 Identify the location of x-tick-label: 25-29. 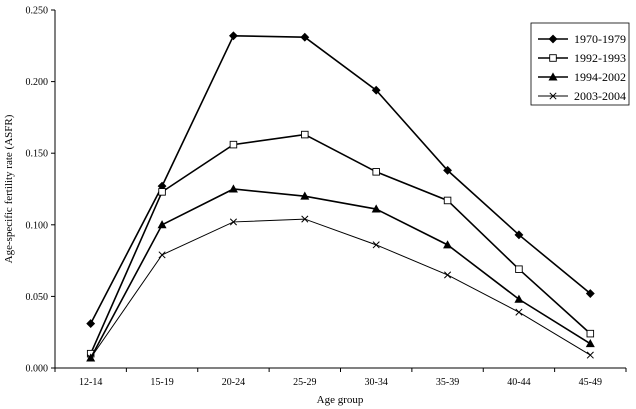
(304, 382).